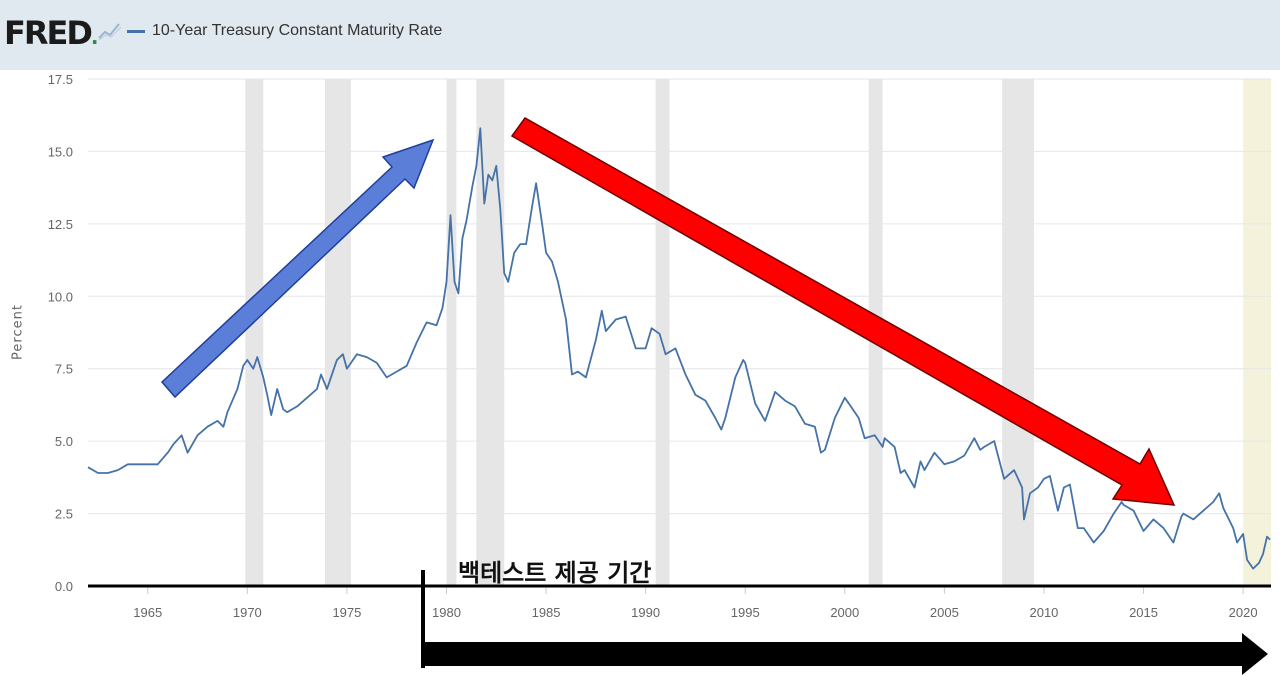 This screenshot has width=1280, height=675. Describe the element at coordinates (1043, 612) in the screenshot. I see `x-tick-label: 2010` at that location.